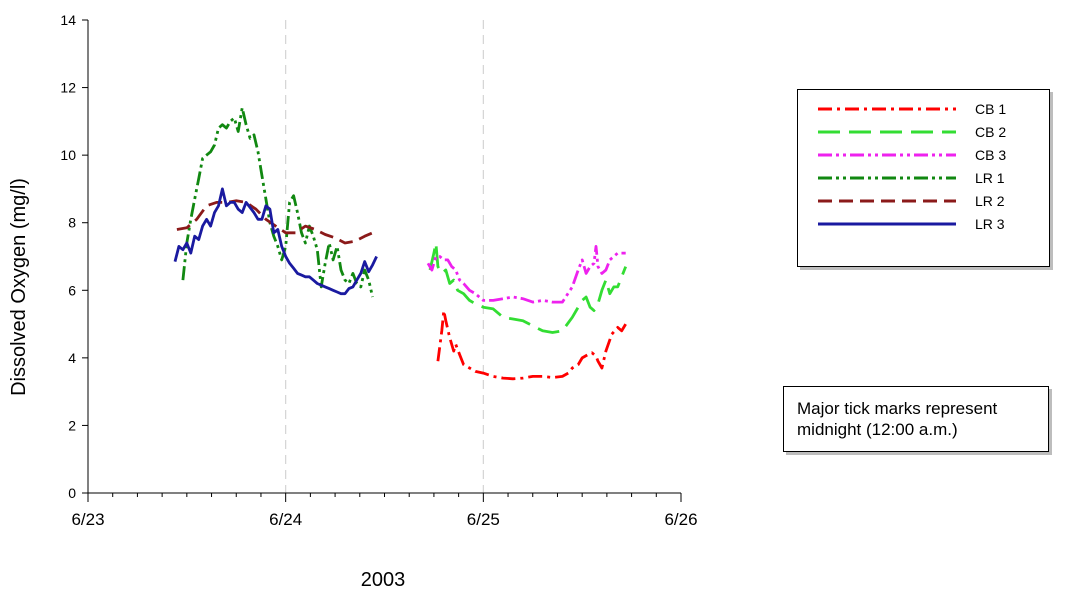 Image resolution: width=1075 pixels, height=592 pixels. I want to click on legend-label: CB 1, so click(991, 109).